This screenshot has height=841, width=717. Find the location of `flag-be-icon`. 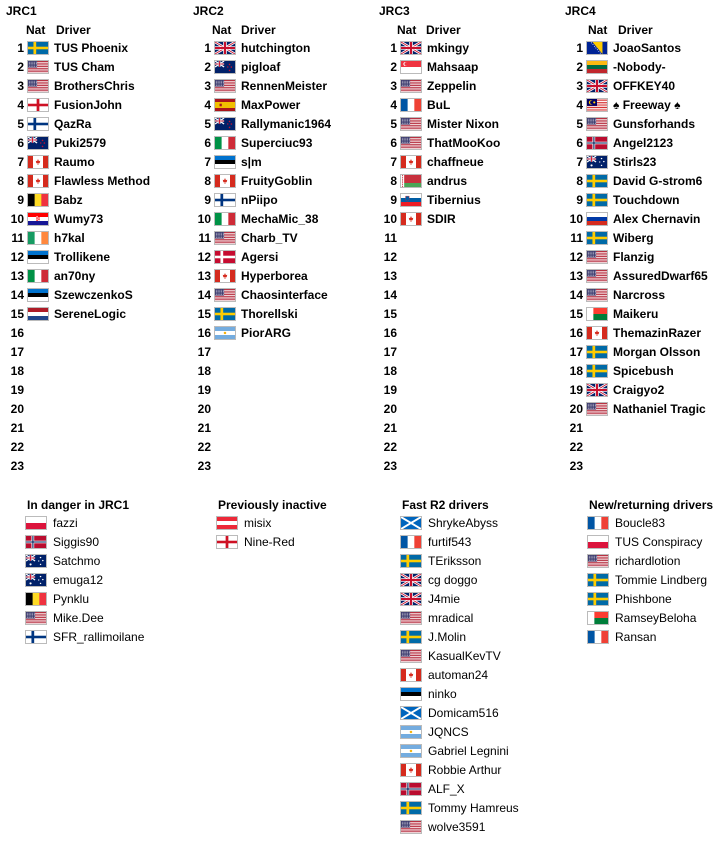

flag-be-icon is located at coordinates (38, 200).